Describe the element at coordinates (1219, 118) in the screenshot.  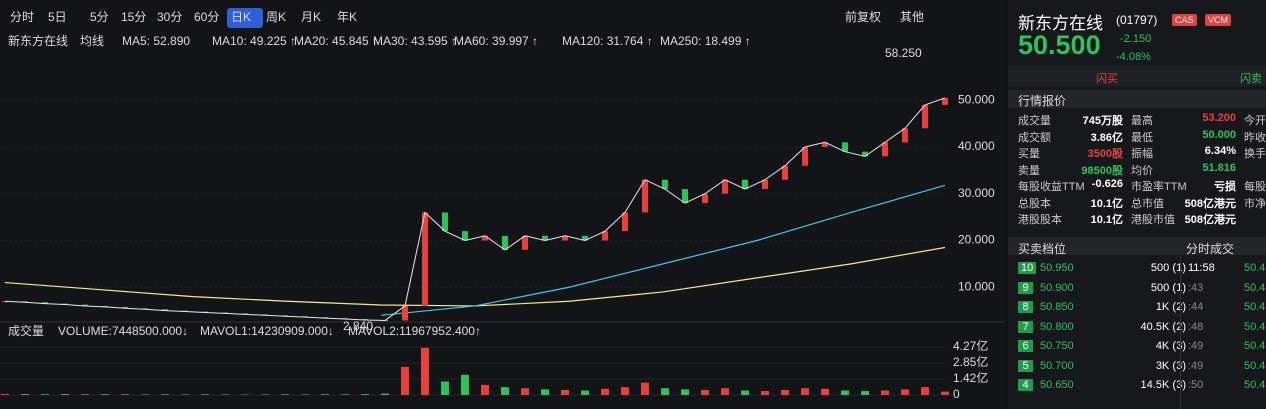
I see `quote-cell: 53.200` at that location.